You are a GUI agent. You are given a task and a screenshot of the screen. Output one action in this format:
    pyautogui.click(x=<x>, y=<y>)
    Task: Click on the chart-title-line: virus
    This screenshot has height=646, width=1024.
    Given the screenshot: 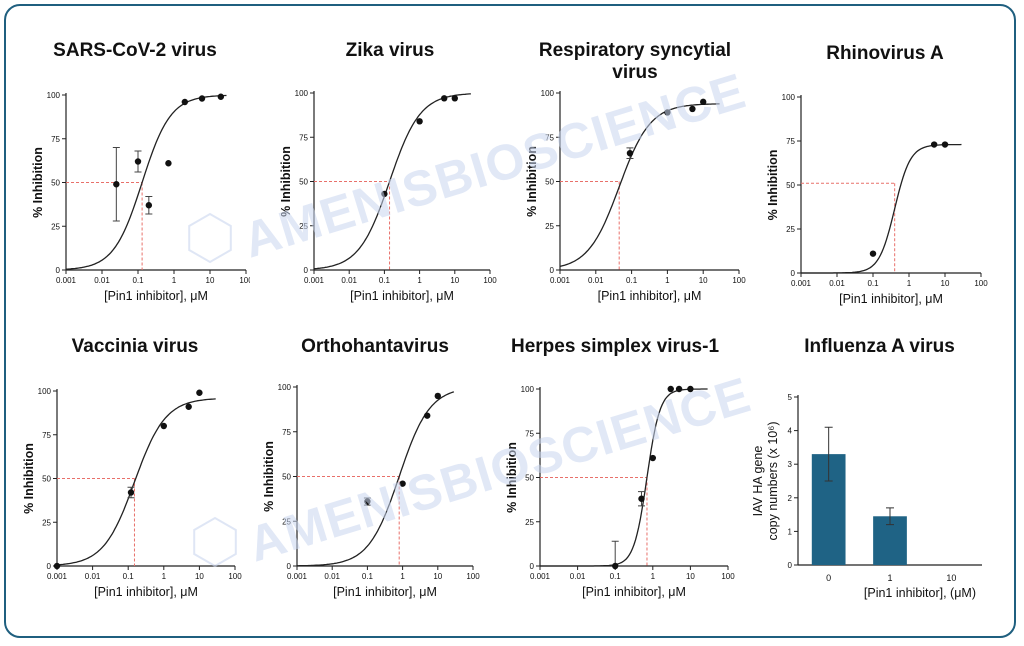 What is the action you would take?
    pyautogui.click(x=635, y=72)
    